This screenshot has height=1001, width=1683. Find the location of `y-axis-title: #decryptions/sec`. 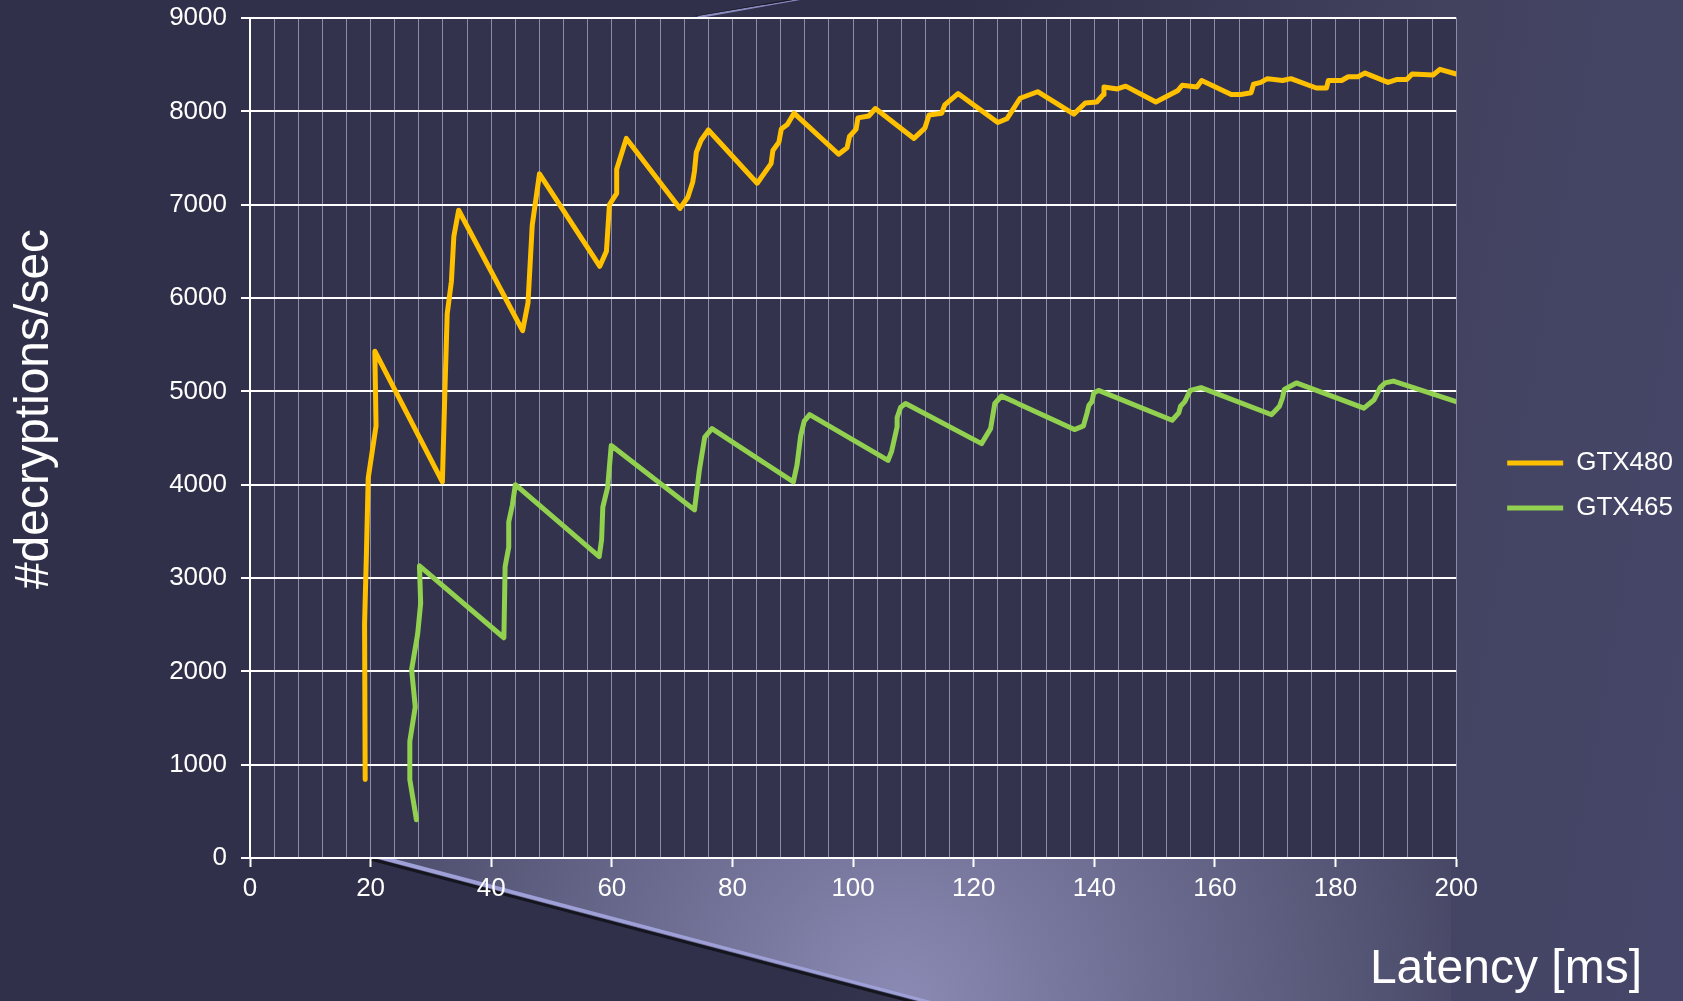

y-axis-title: #decryptions/sec is located at coordinates (32, 409).